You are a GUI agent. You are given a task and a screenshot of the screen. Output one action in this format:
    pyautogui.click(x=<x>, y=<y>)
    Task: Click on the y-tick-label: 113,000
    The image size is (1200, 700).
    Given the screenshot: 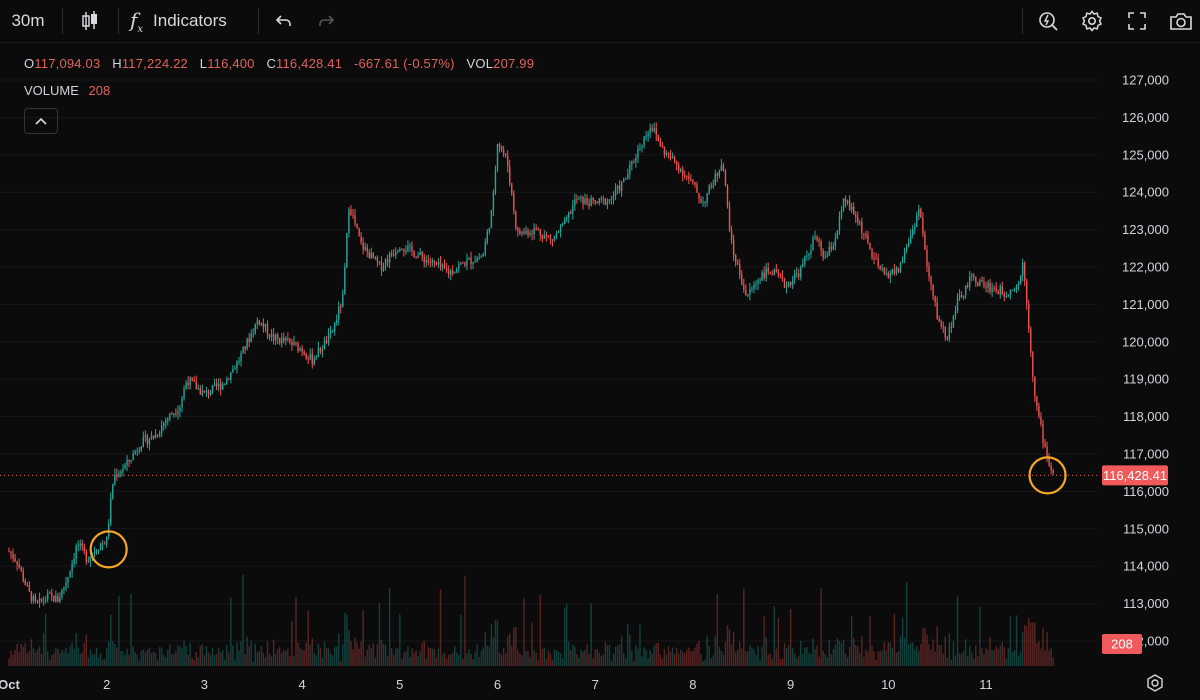 What is the action you would take?
    pyautogui.click(x=1146, y=603)
    